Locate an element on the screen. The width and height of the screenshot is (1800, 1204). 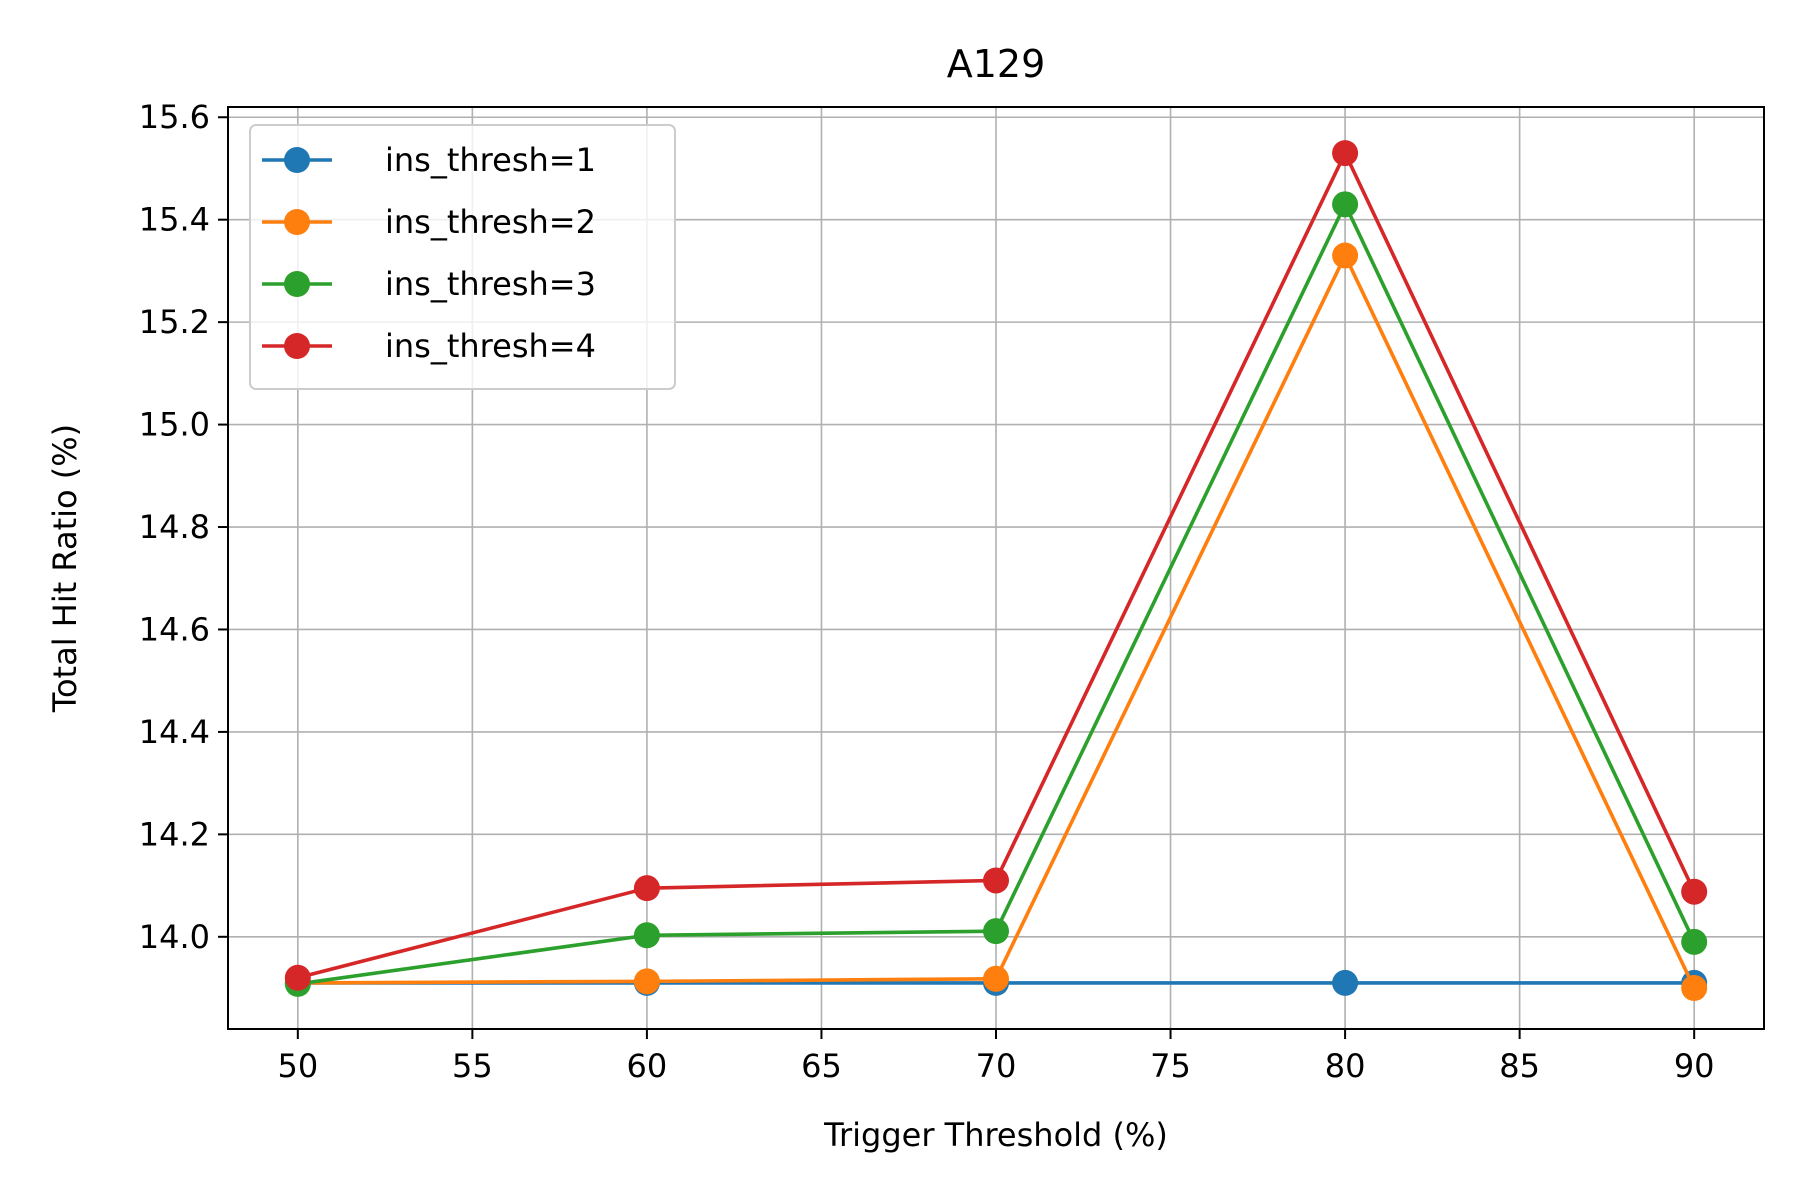
chart-title: A129 is located at coordinates (996, 64).